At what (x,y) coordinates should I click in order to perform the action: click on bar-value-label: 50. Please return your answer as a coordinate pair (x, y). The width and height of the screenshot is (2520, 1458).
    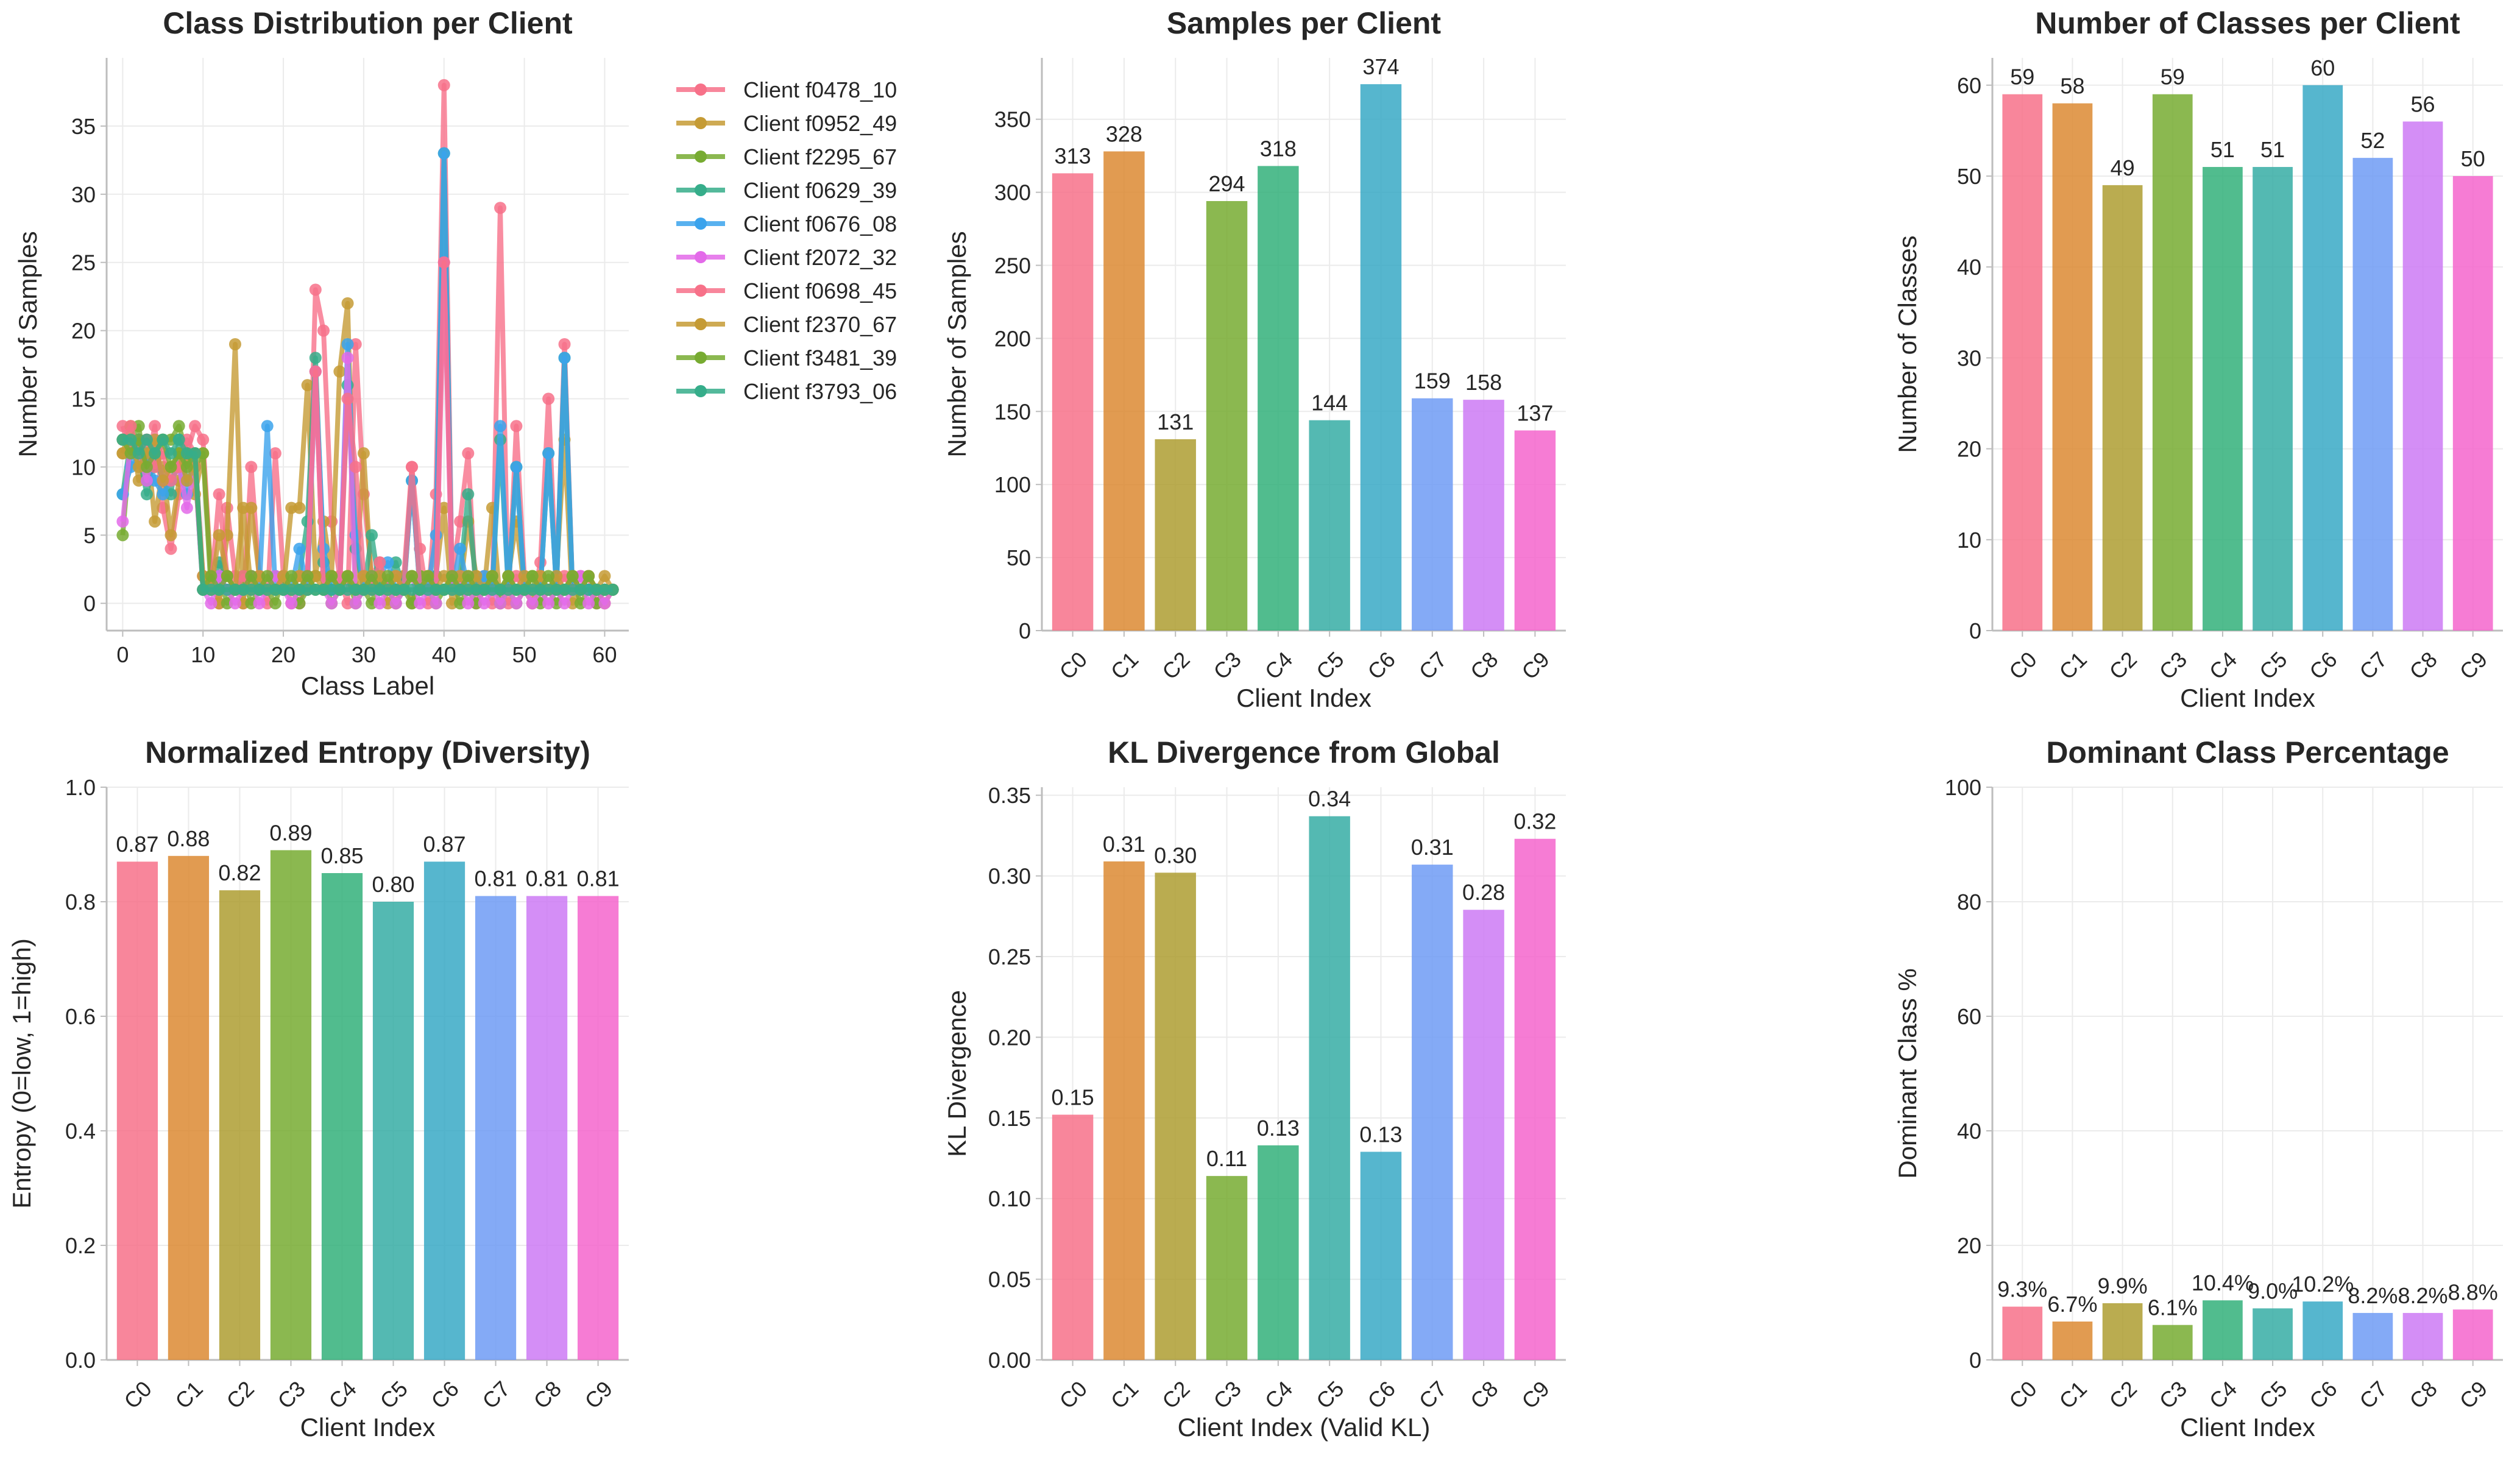
    Looking at the image, I should click on (2473, 159).